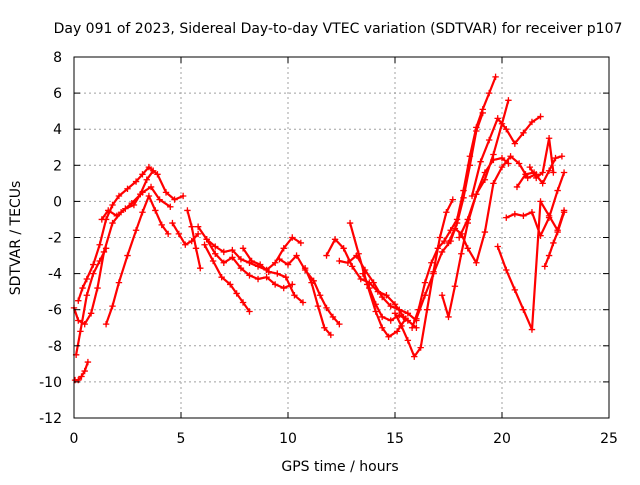 This screenshot has width=640, height=485. I want to click on y-tick-label: -10, so click(50, 383).